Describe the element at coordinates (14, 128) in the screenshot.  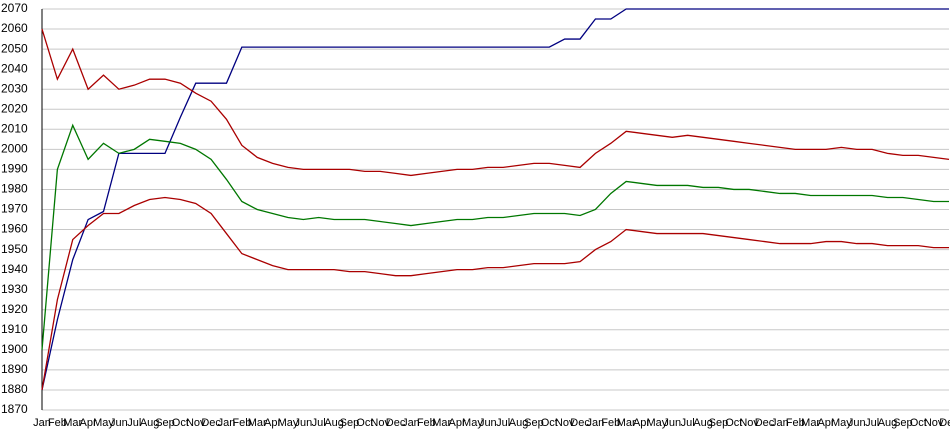
I see `y-tick-label: 2010` at that location.